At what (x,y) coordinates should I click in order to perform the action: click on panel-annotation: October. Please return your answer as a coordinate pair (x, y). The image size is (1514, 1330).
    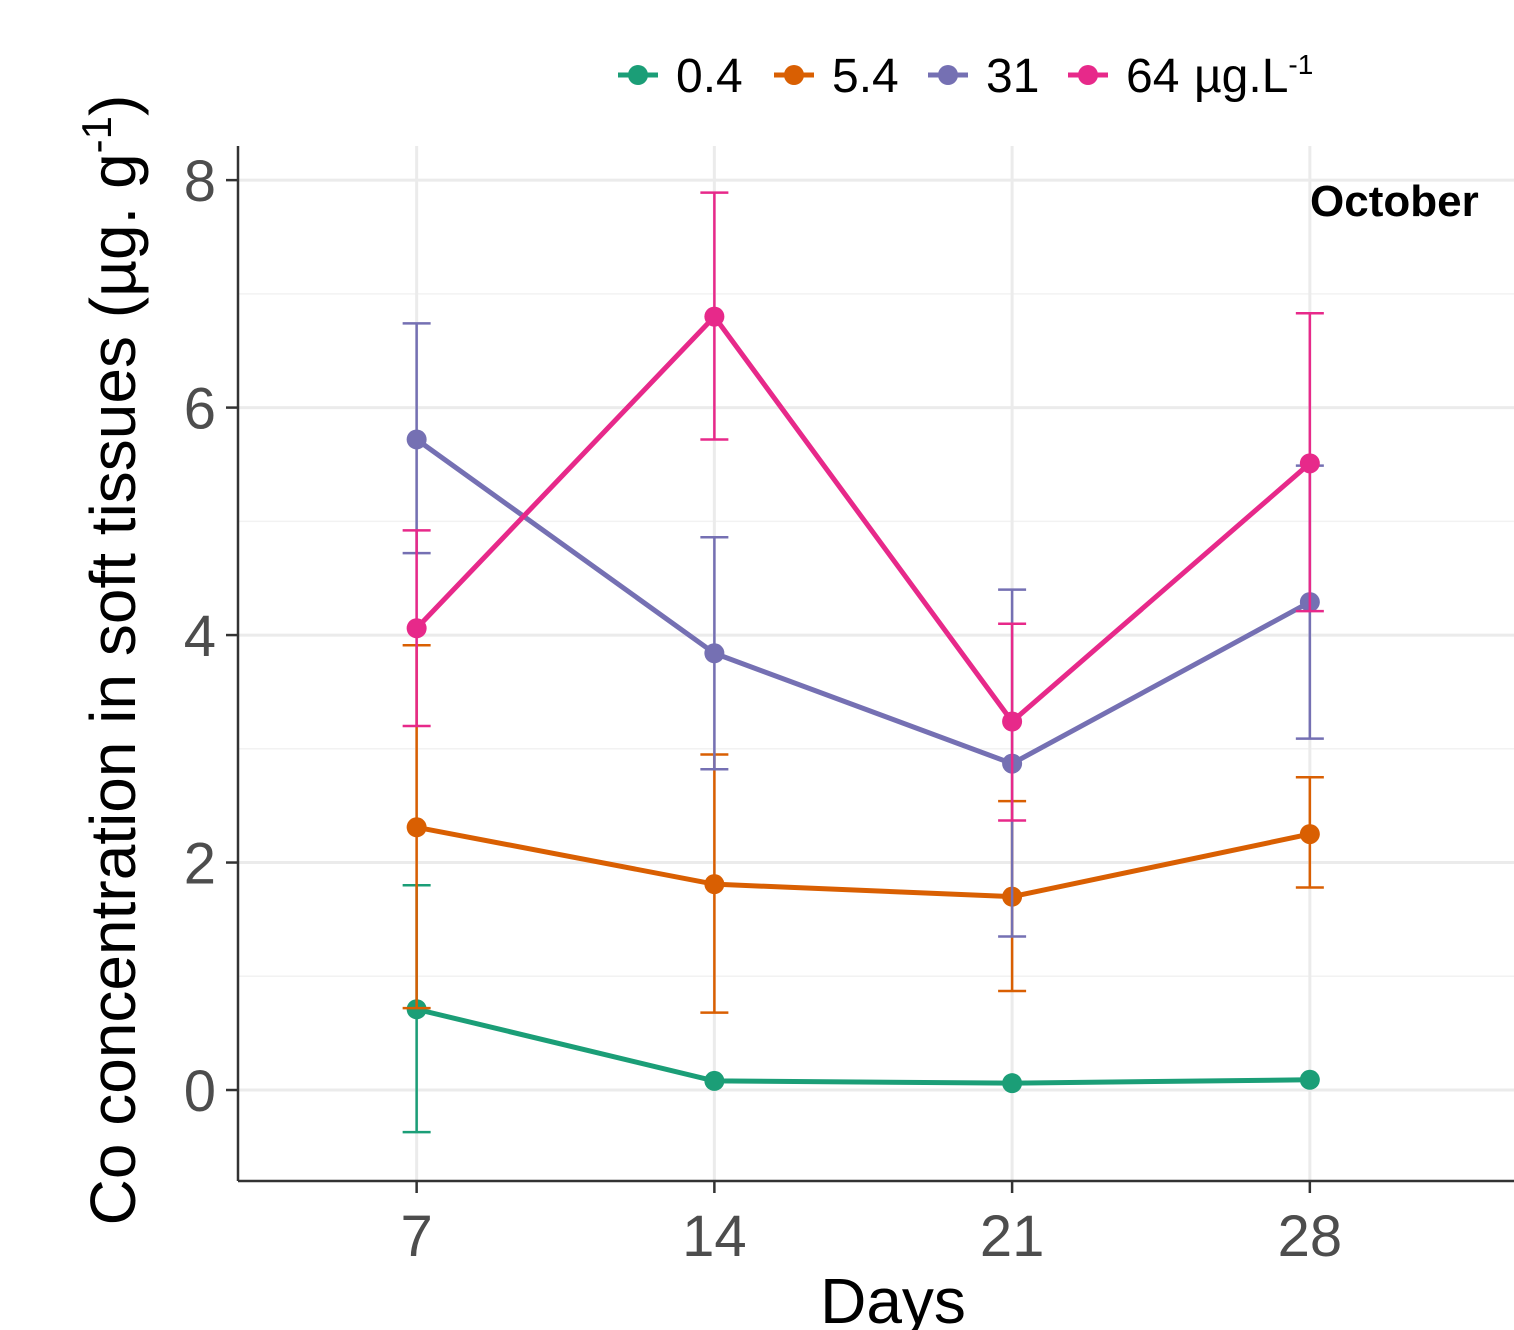
    Looking at the image, I should click on (1394, 201).